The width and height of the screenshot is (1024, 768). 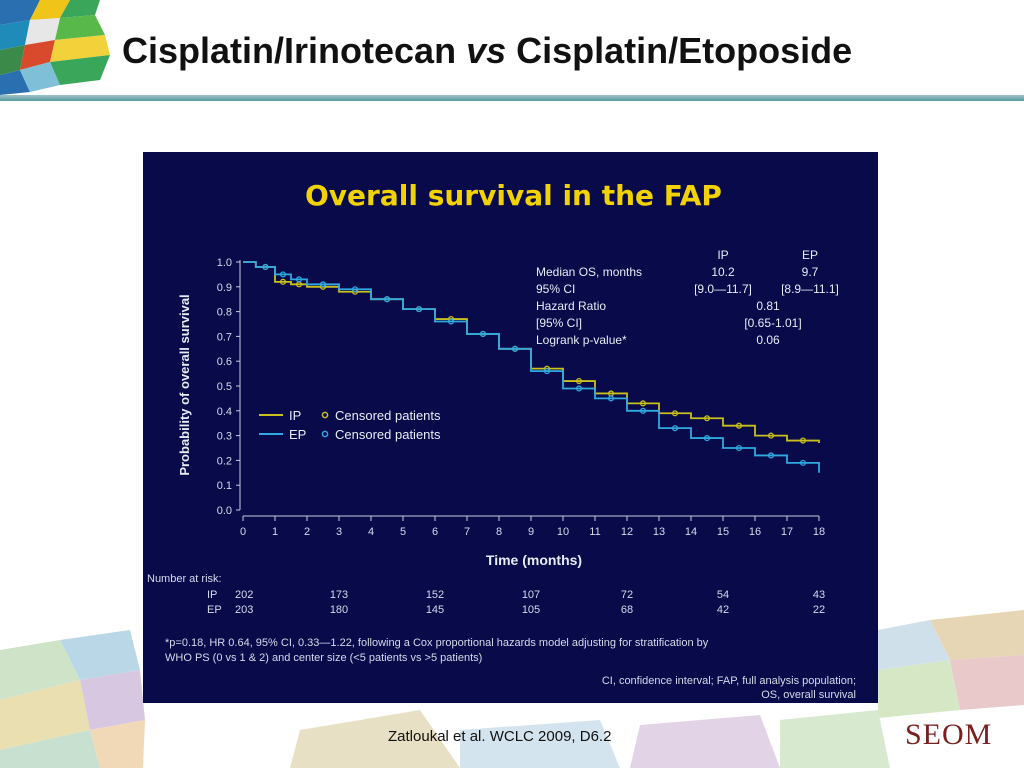 I want to click on at-risk-value: 105, so click(x=531, y=610).